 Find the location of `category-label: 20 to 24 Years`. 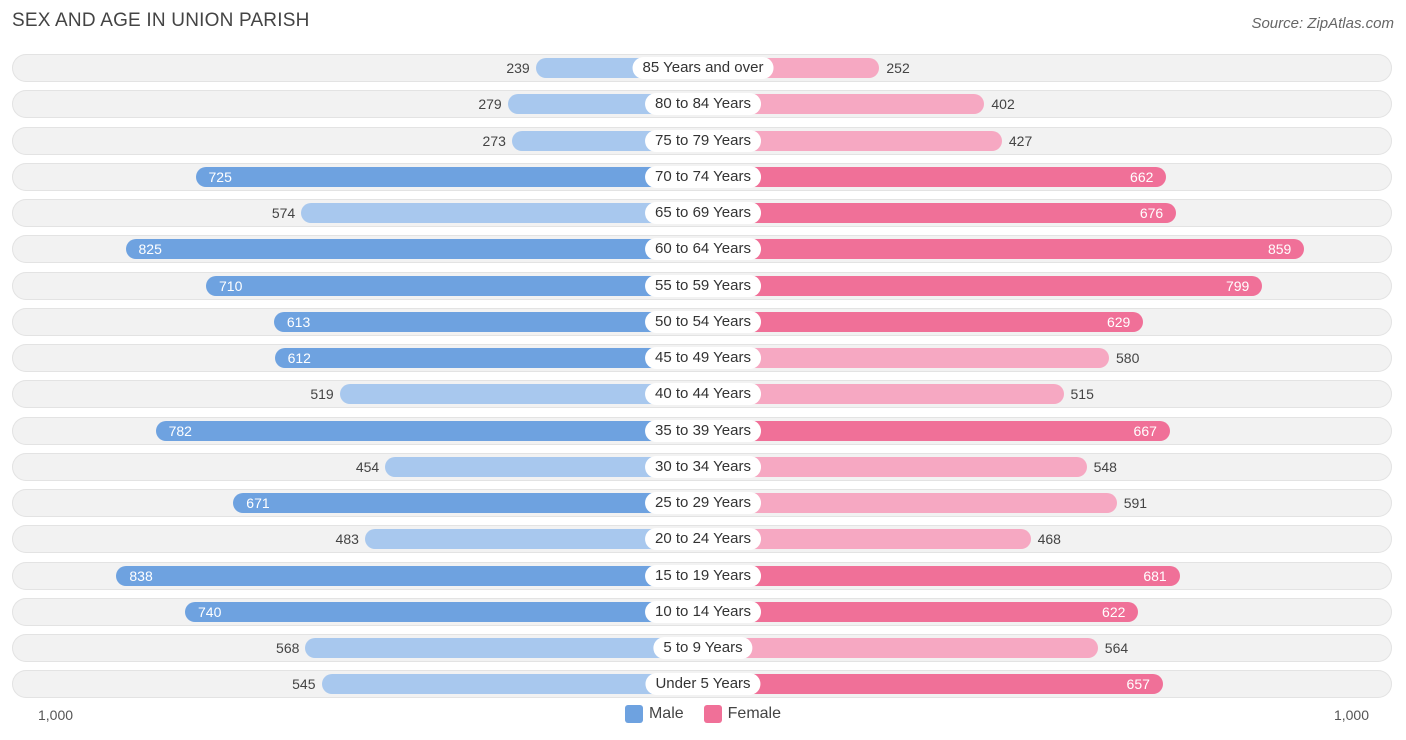

category-label: 20 to 24 Years is located at coordinates (703, 539).